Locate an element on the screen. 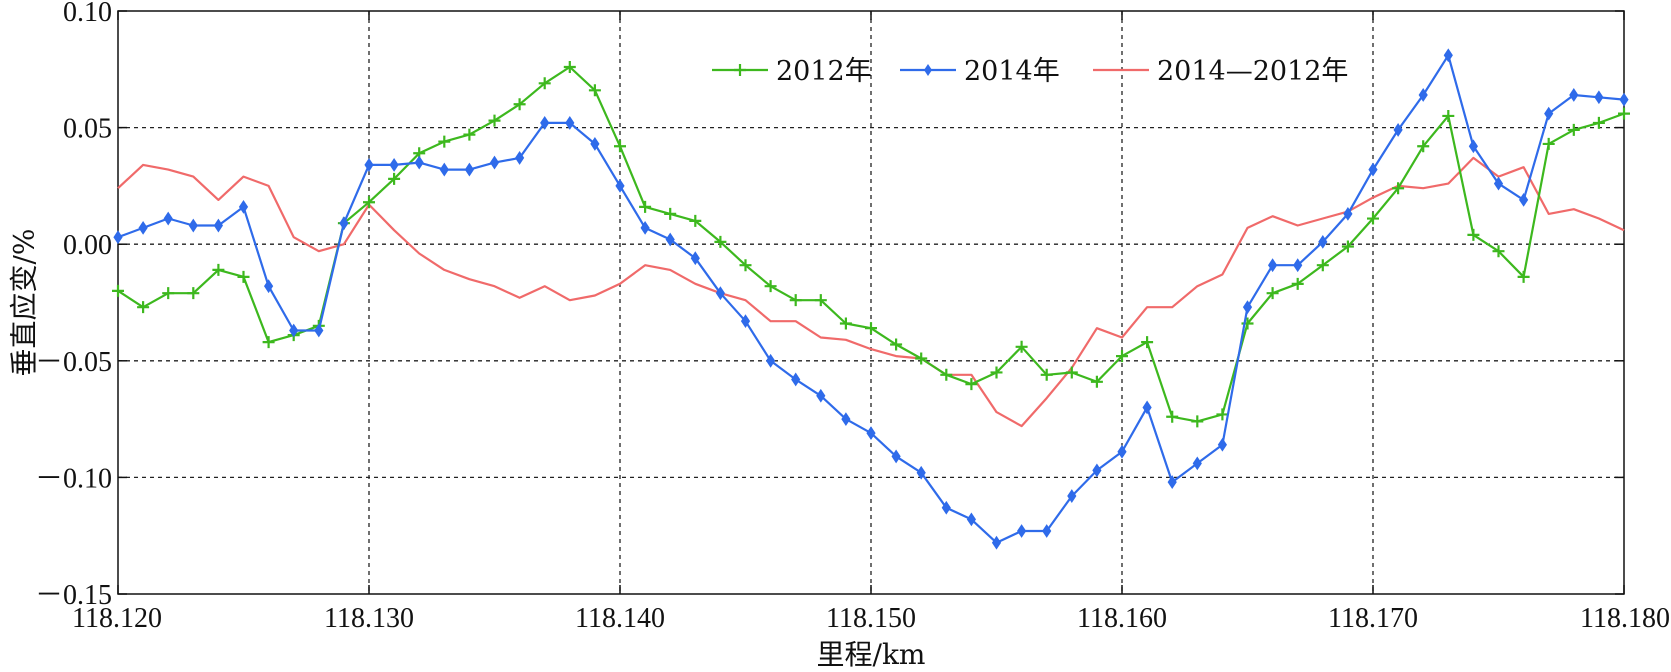 This screenshot has width=1671, height=672. legend-item-1: 2014年 is located at coordinates (980, 71).